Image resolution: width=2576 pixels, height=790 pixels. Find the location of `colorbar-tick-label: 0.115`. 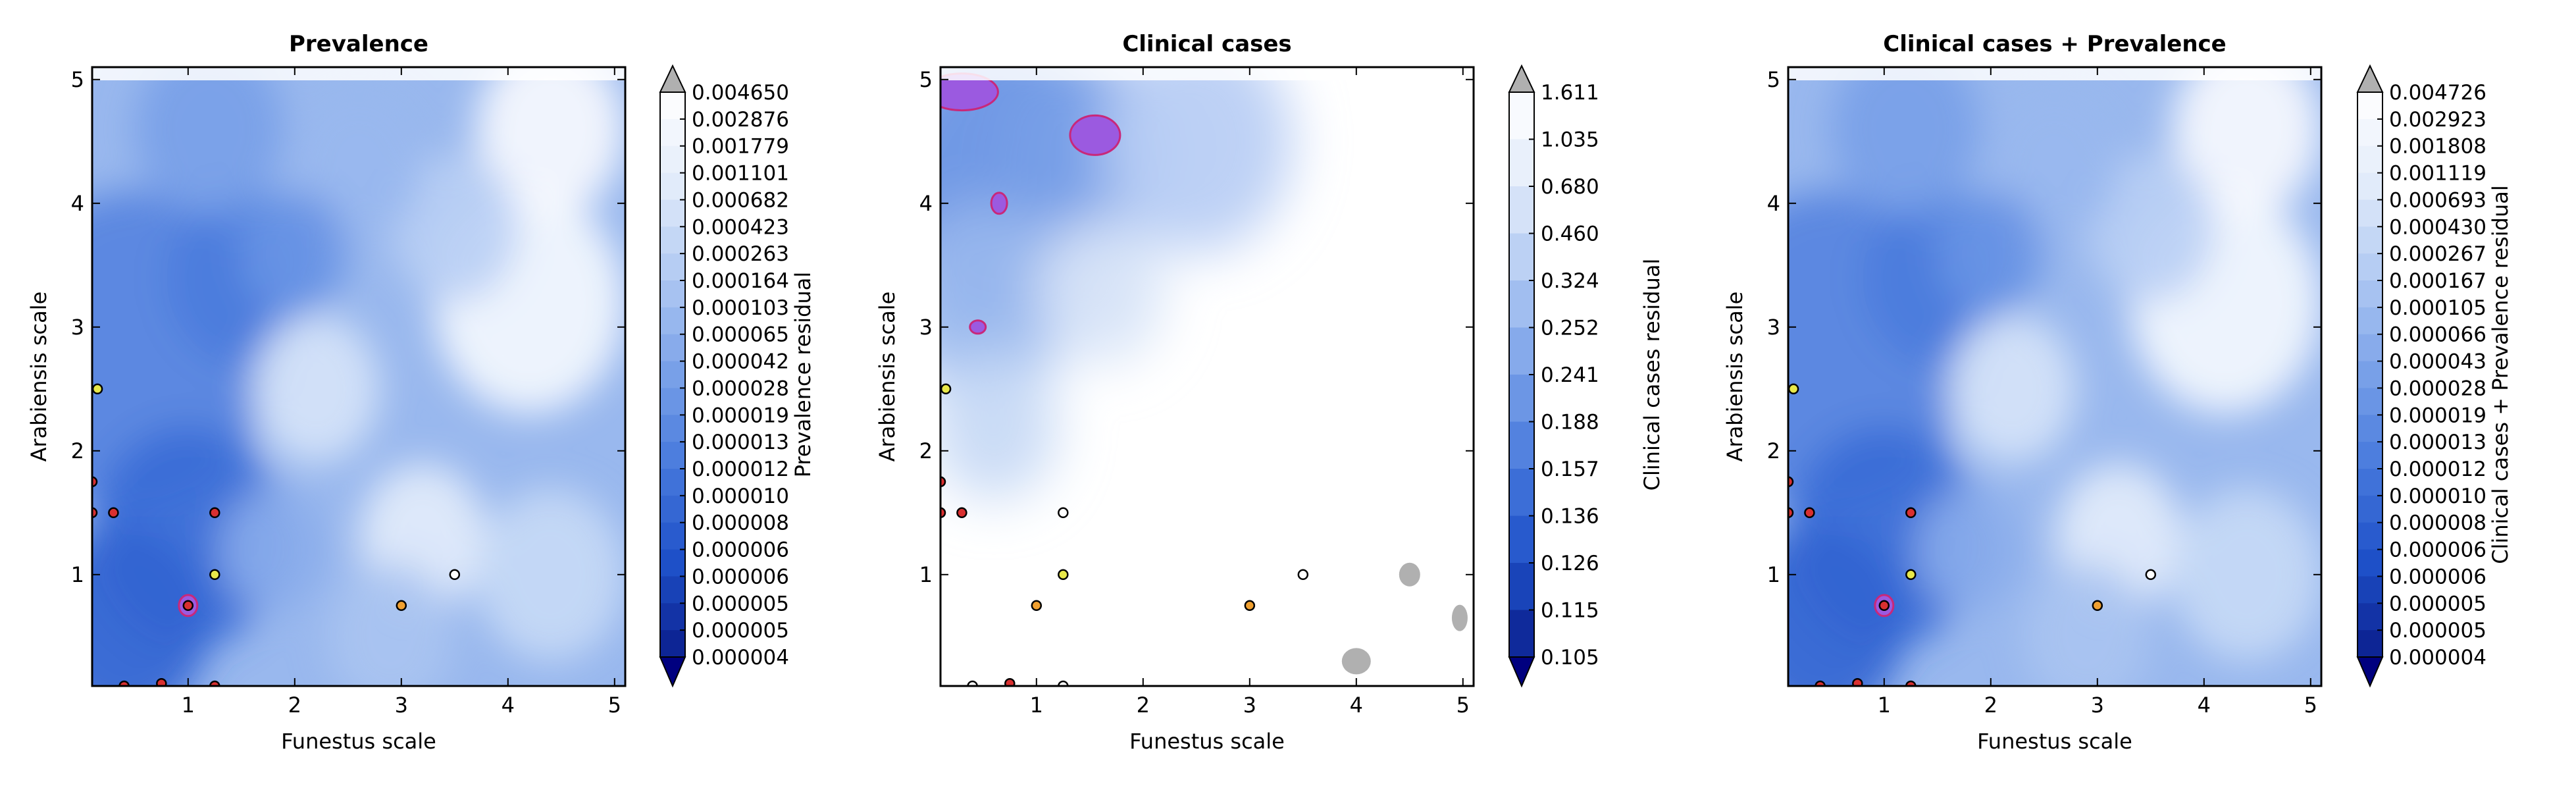

colorbar-tick-label: 0.115 is located at coordinates (1570, 611).